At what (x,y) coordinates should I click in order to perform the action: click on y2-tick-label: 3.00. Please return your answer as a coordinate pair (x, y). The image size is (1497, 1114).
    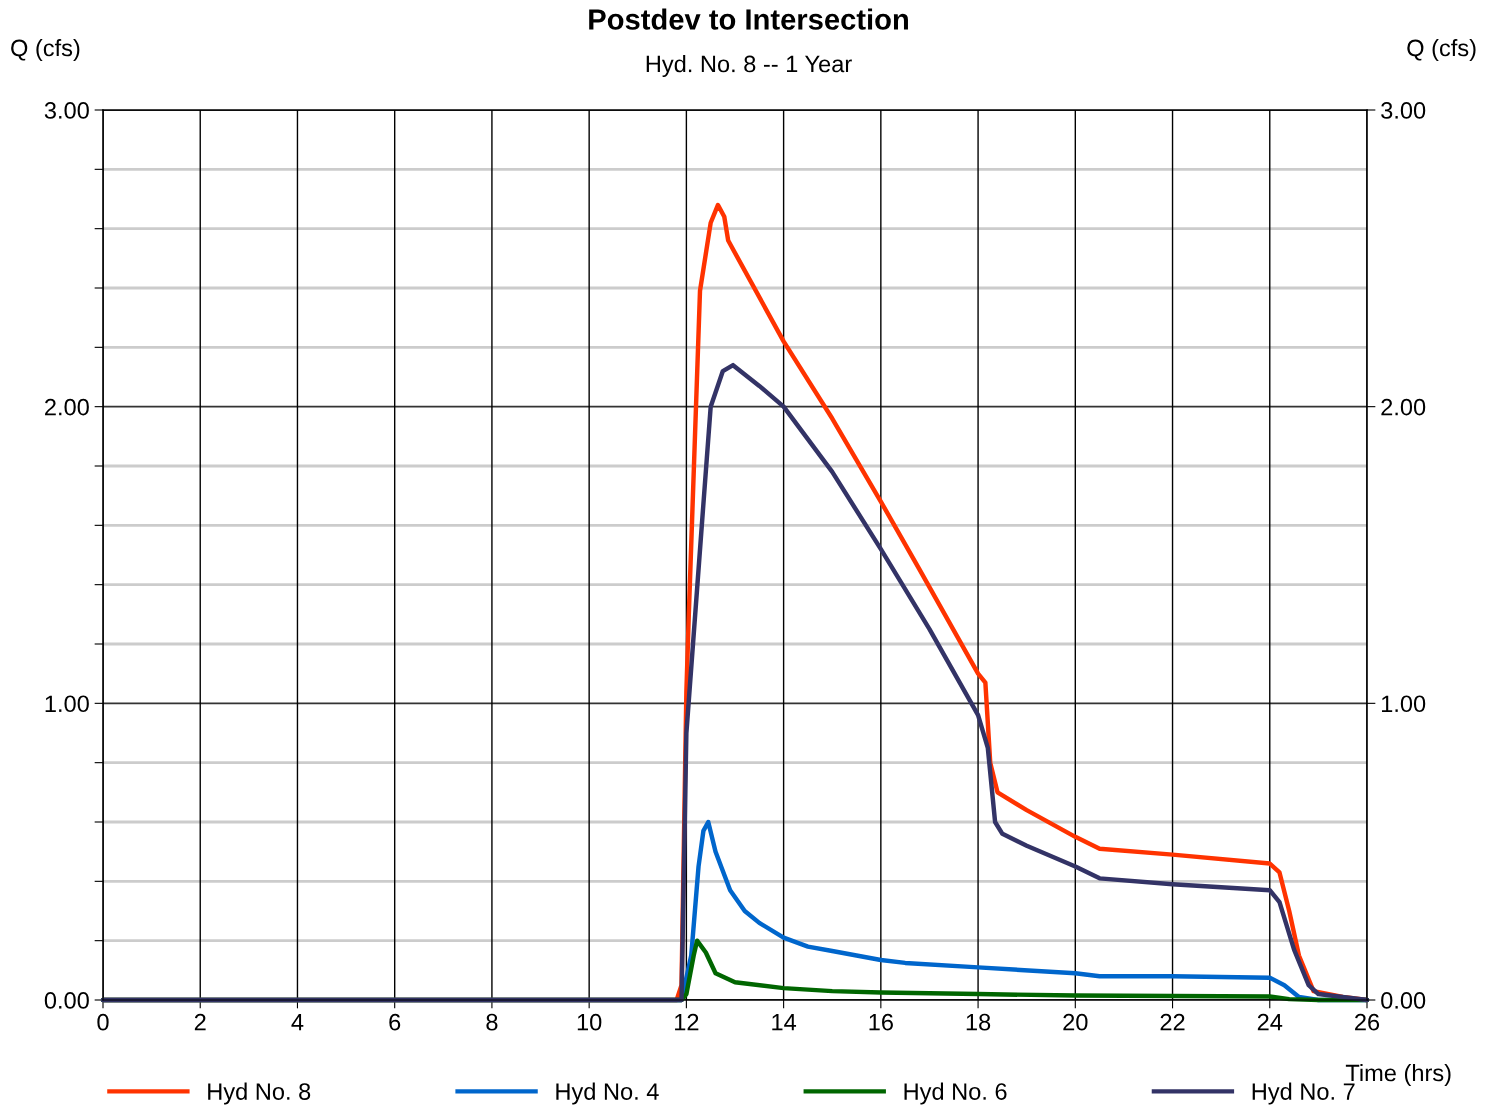
    Looking at the image, I should click on (1403, 110).